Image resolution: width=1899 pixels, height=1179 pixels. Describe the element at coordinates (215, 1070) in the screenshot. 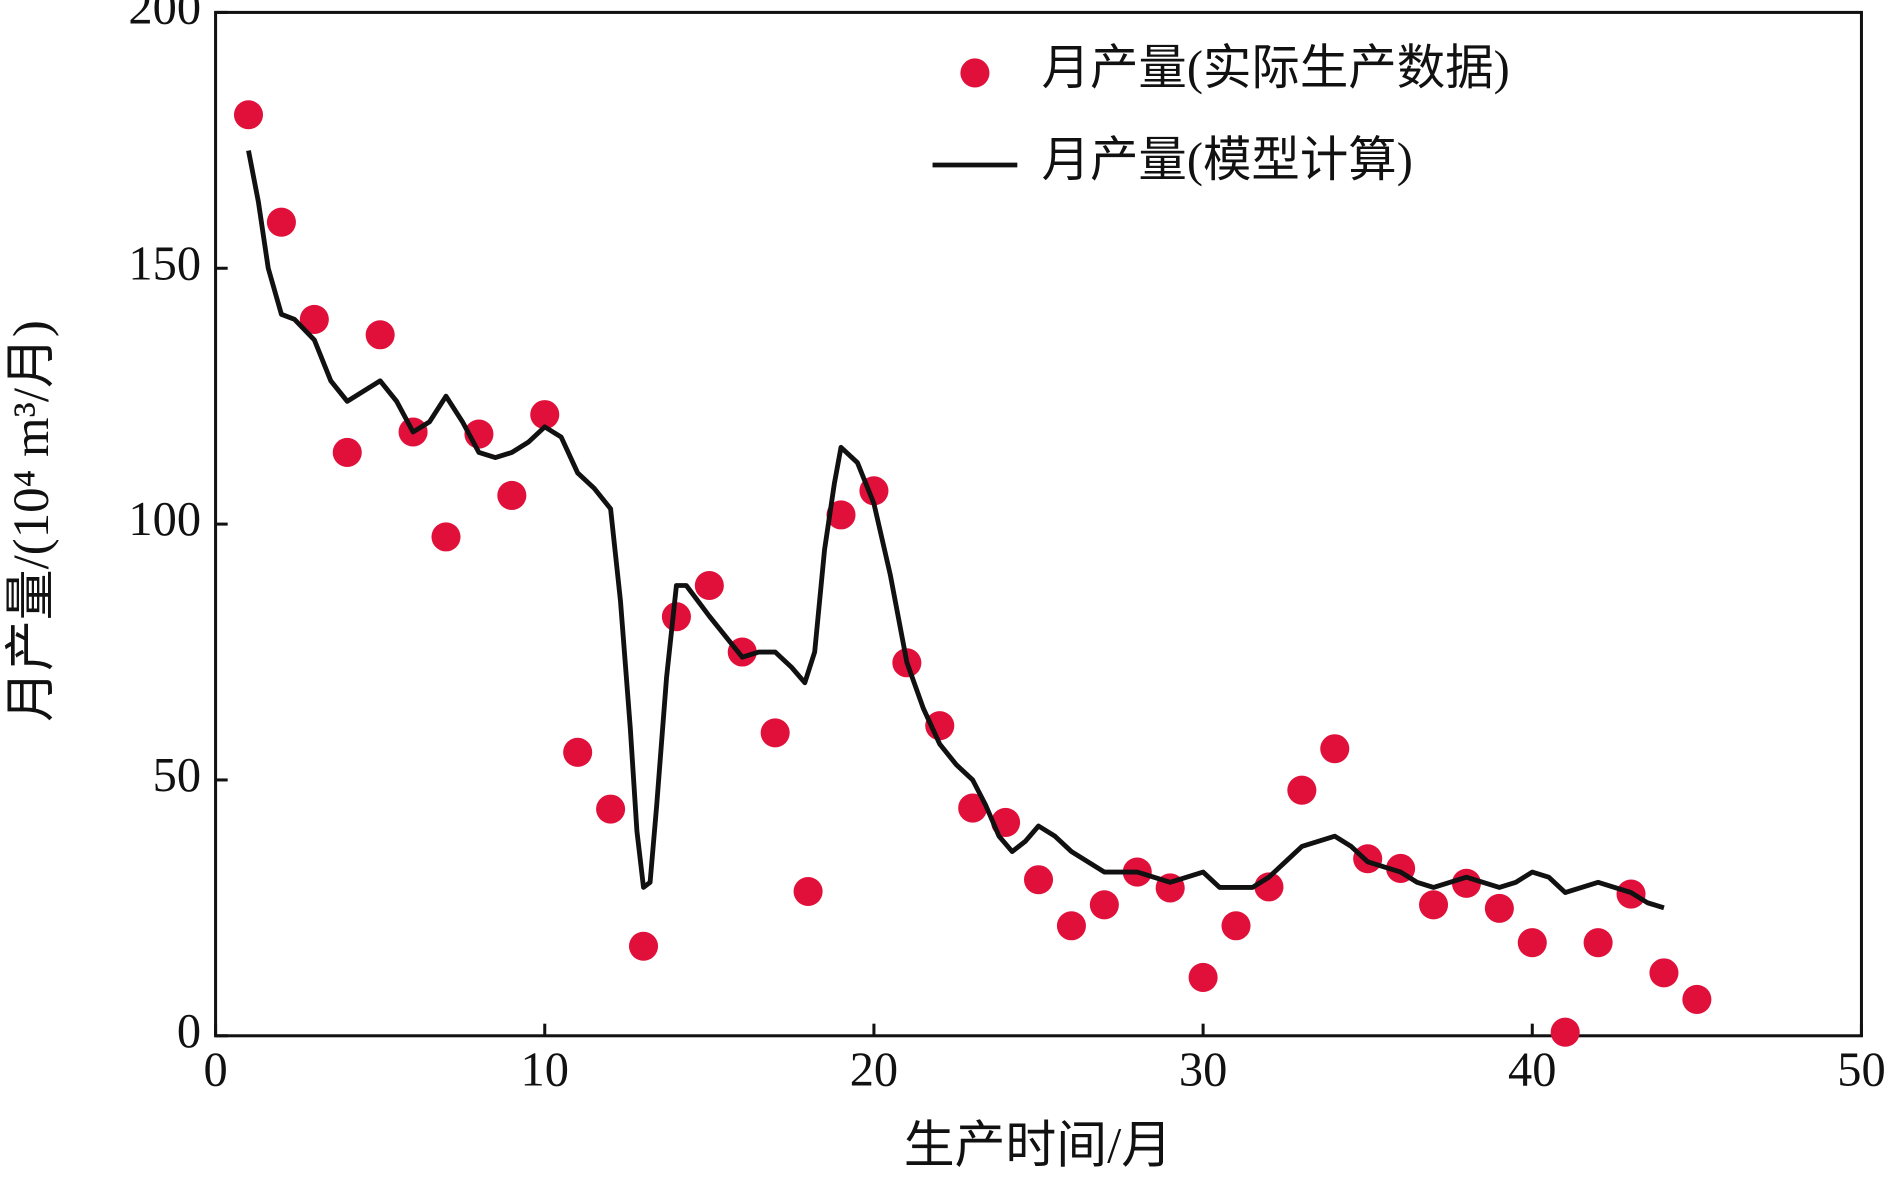

I see `x-tick-label: 0` at that location.